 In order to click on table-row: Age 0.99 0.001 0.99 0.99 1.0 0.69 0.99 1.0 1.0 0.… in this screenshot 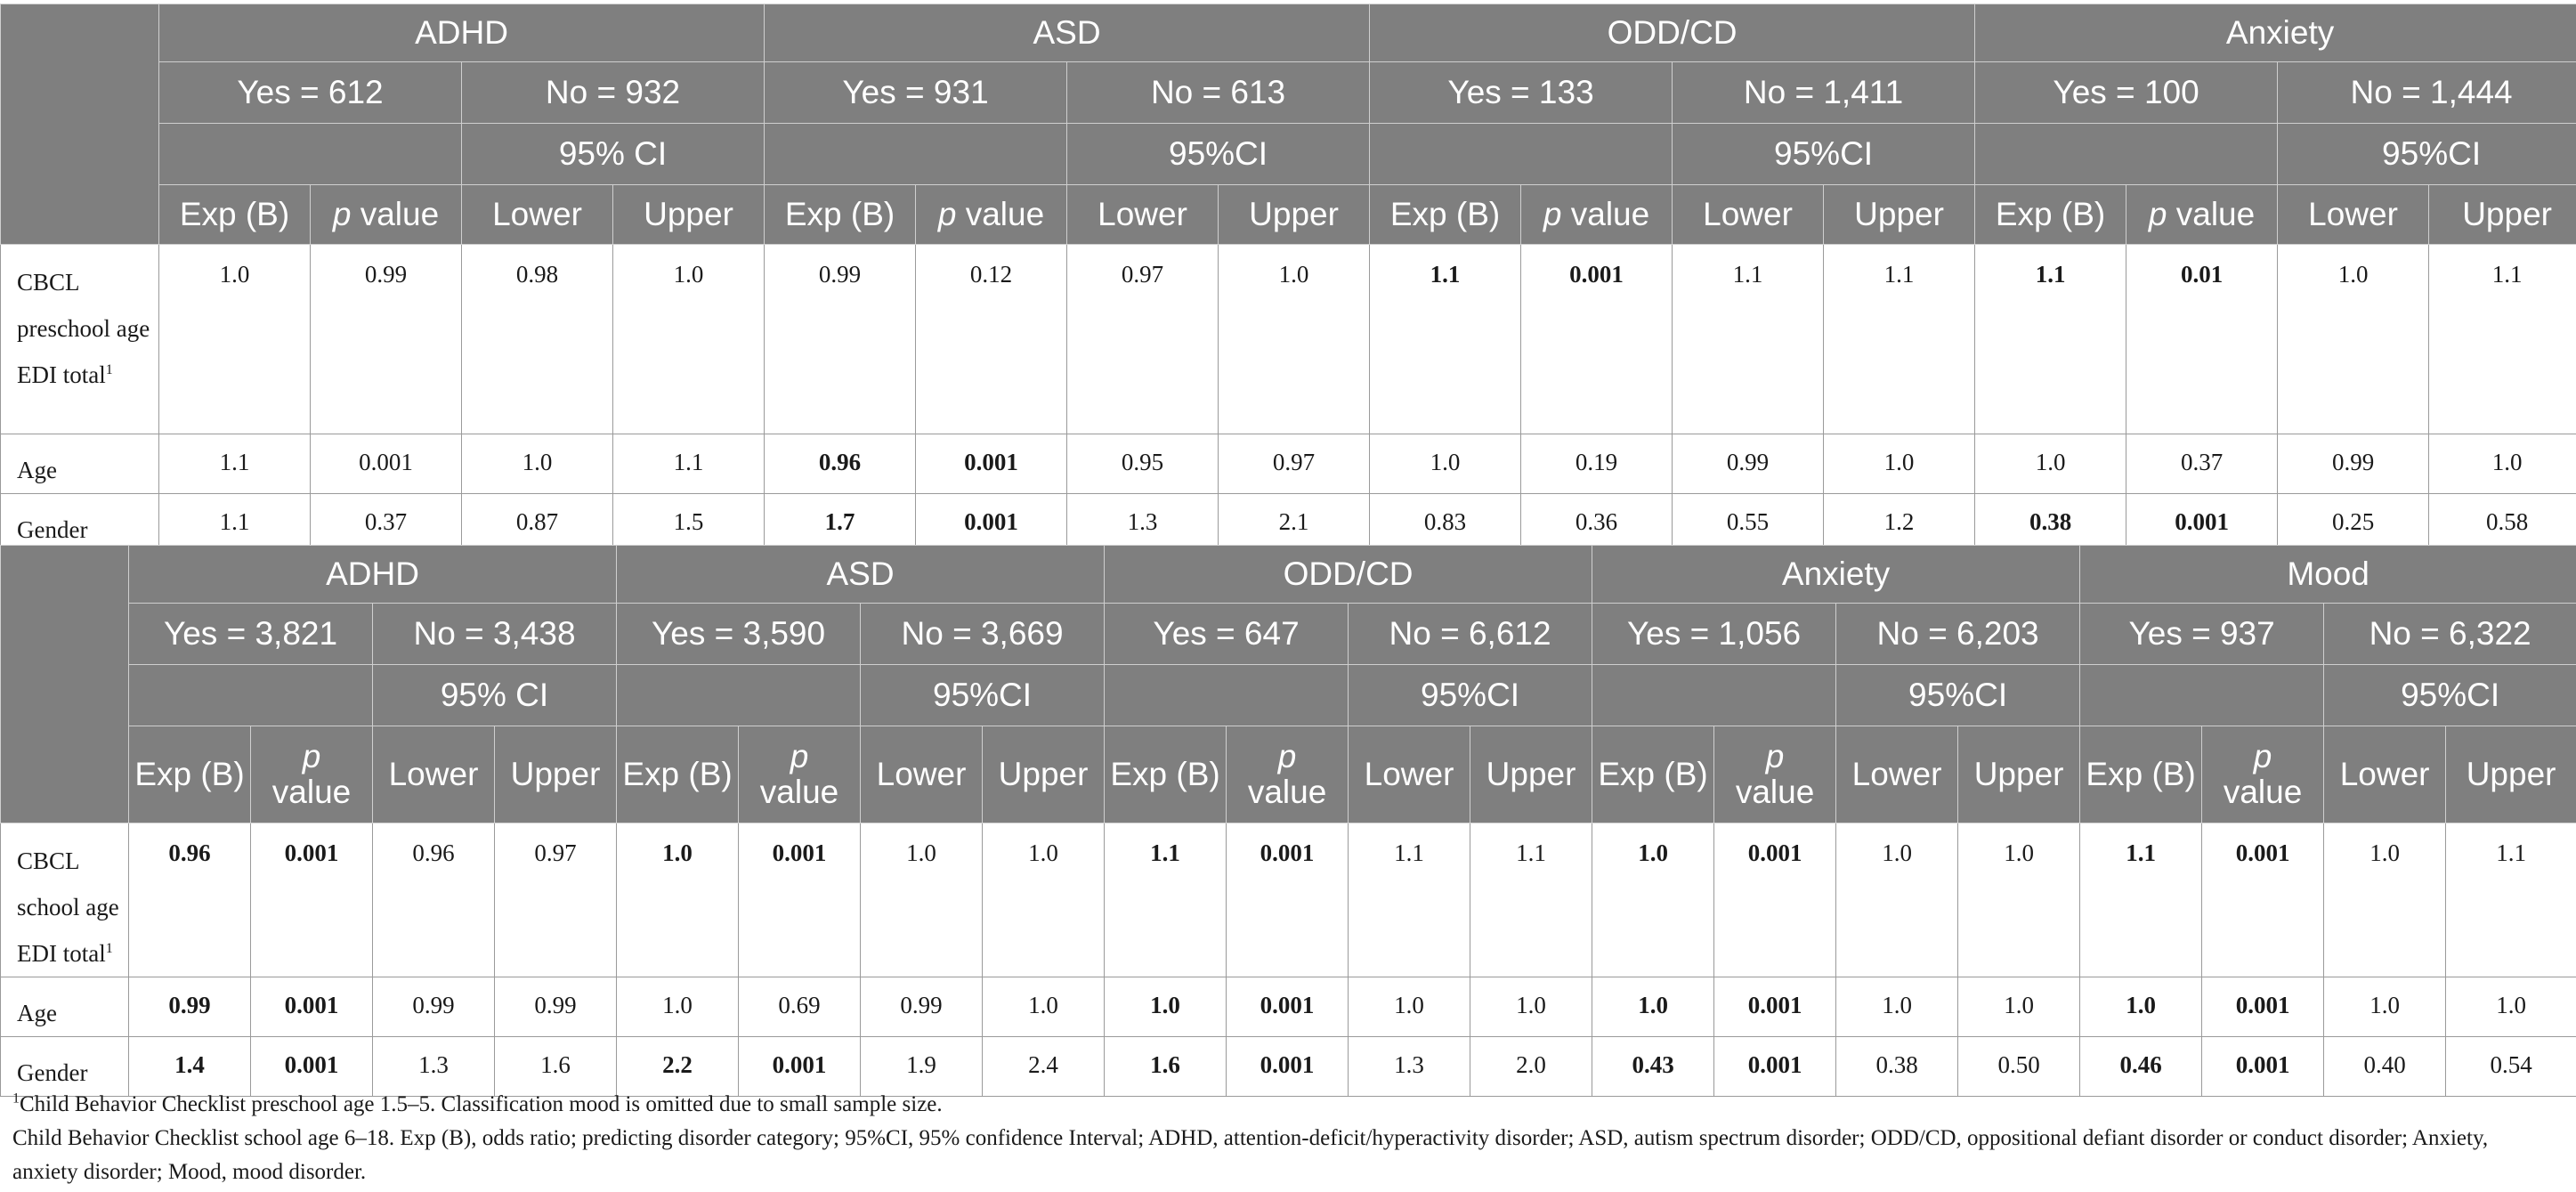, I will do `click(1288, 1007)`.